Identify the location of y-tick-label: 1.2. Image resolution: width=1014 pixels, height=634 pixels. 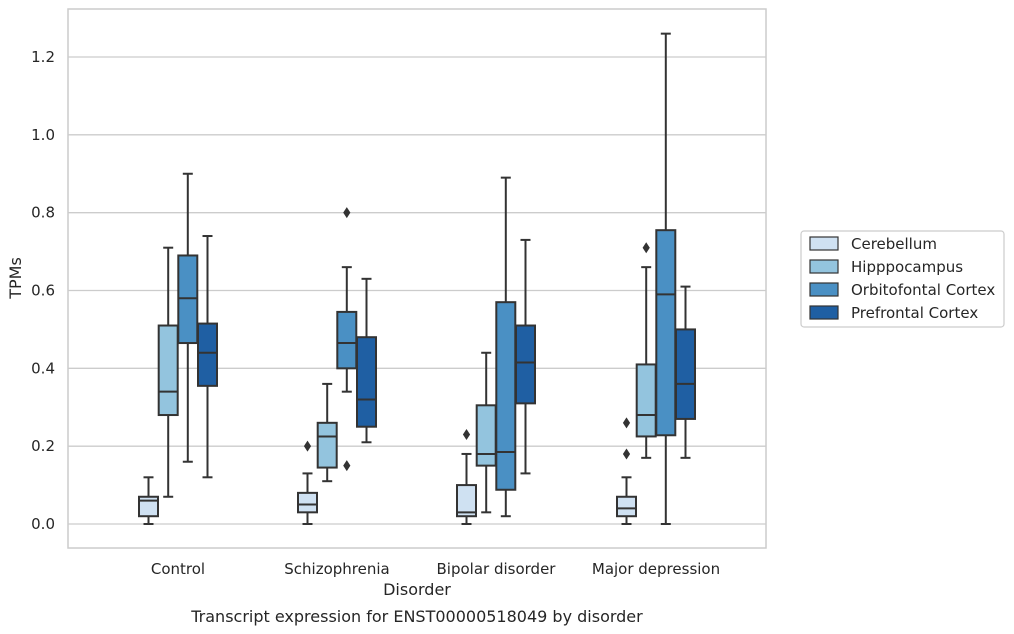
(43, 57).